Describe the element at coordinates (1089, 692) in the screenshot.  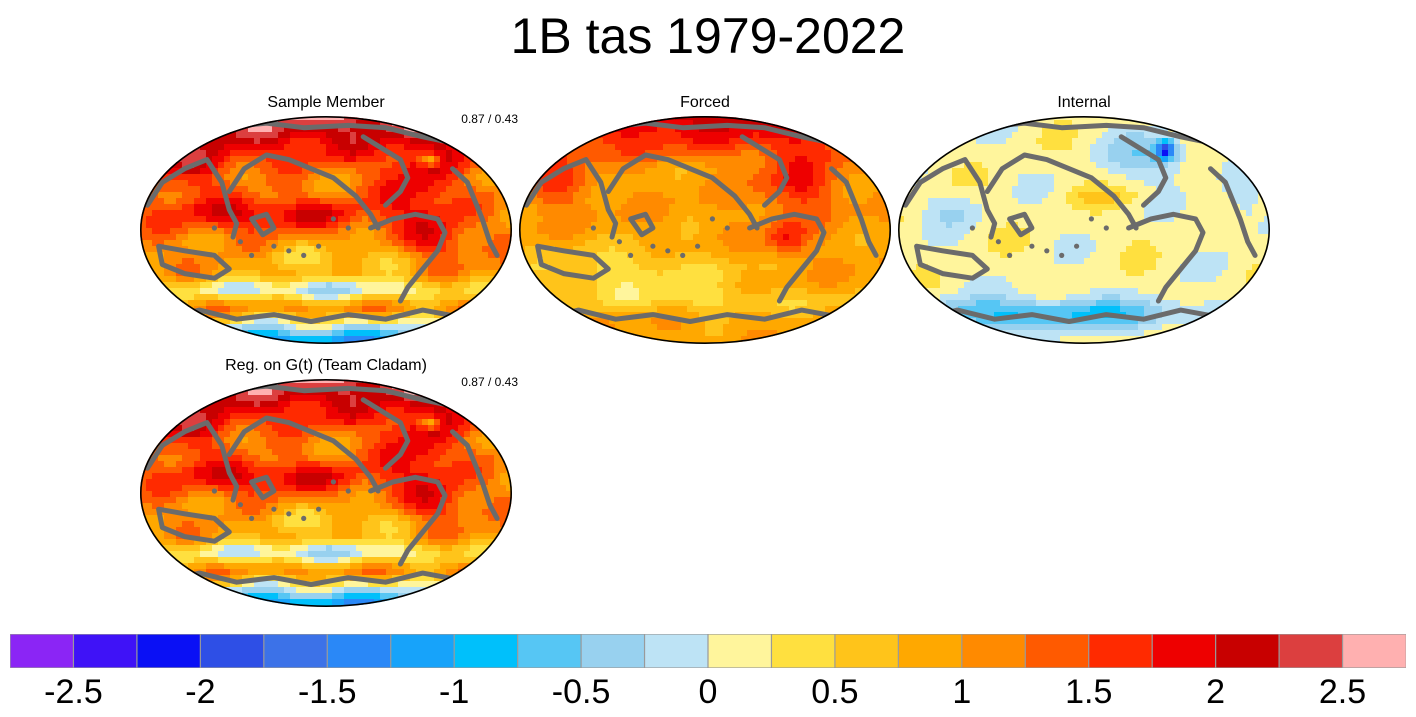
I see `colorbar-tick-label: 1.5` at that location.